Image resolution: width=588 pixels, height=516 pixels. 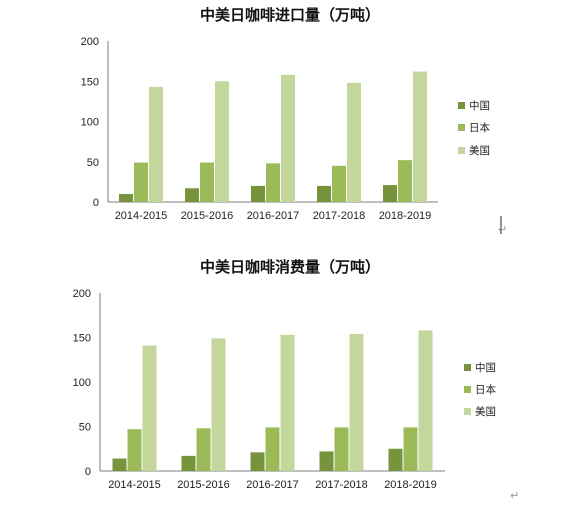 I want to click on paragraph-mark-2: ↵, so click(x=514, y=495).